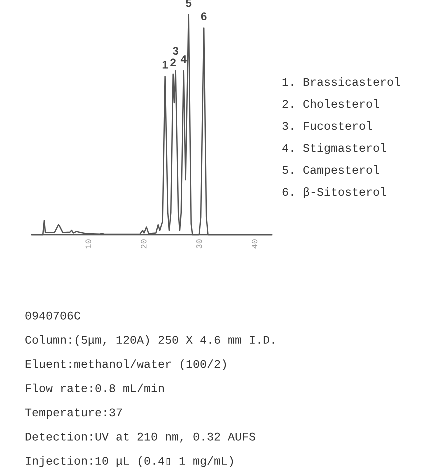 The image size is (439, 476). Describe the element at coordinates (334, 149) in the screenshot. I see `text: 4. Stigmasterol` at that location.